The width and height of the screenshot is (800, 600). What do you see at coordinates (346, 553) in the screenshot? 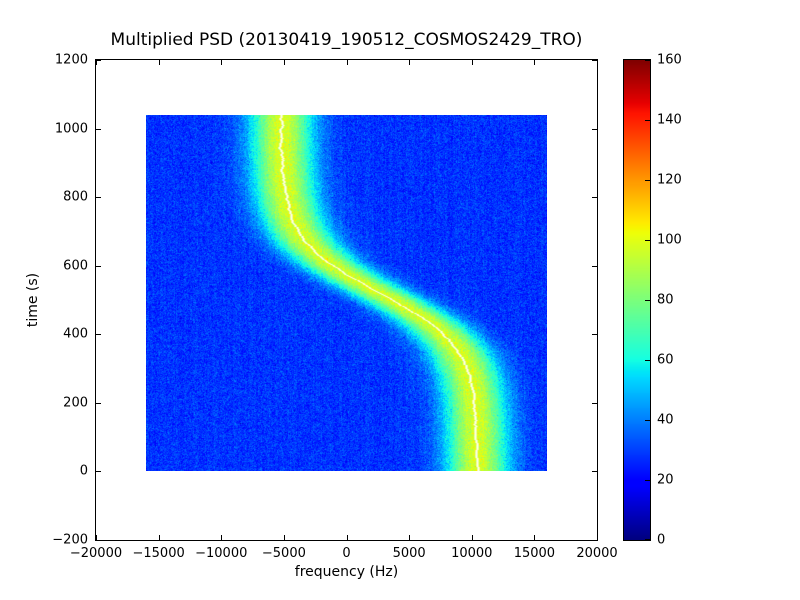
I see `x-tick-label: 0` at bounding box center [346, 553].